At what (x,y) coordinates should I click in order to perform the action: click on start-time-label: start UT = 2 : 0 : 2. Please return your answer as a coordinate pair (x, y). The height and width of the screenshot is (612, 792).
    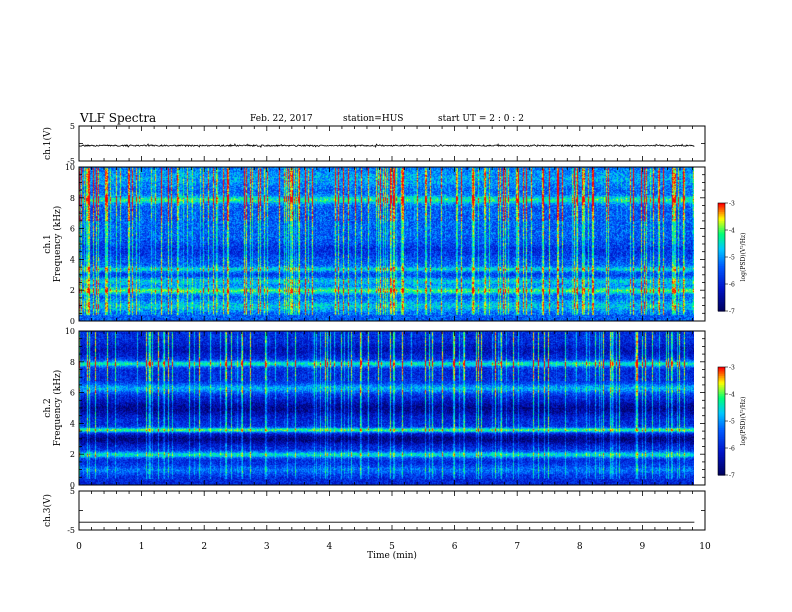
    Looking at the image, I should click on (481, 119).